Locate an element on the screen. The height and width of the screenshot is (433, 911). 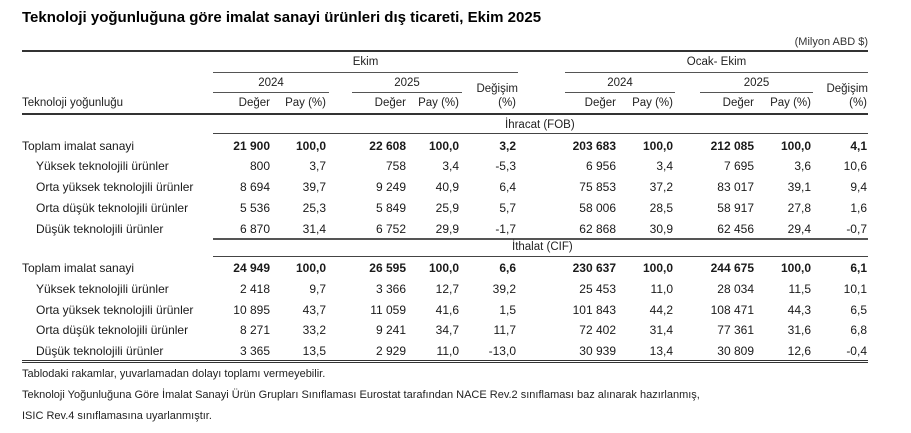
table-cell: 9,4 is located at coordinates (858, 187).